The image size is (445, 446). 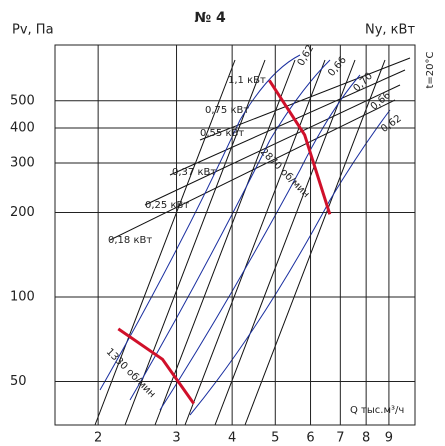 I want to click on x-tick-label: 4, so click(x=232, y=438).